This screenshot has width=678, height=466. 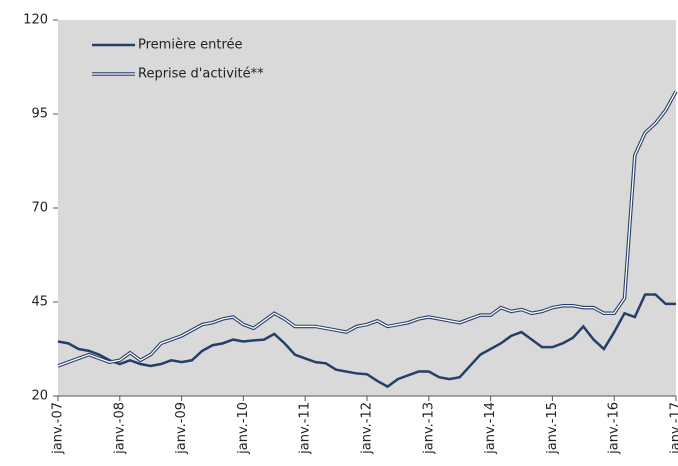 What do you see at coordinates (428, 428) in the screenshot?
I see `x-tick-label: janv.-13` at bounding box center [428, 428].